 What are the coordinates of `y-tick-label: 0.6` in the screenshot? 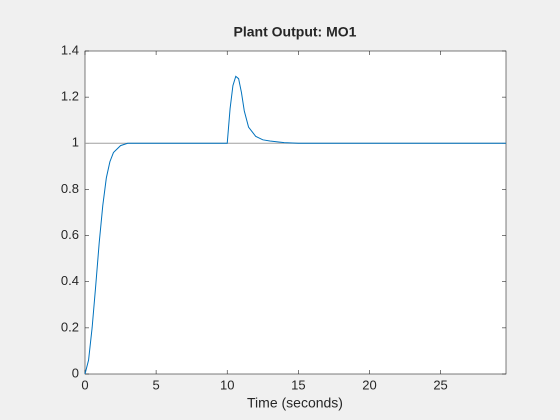 It's located at (70, 234).